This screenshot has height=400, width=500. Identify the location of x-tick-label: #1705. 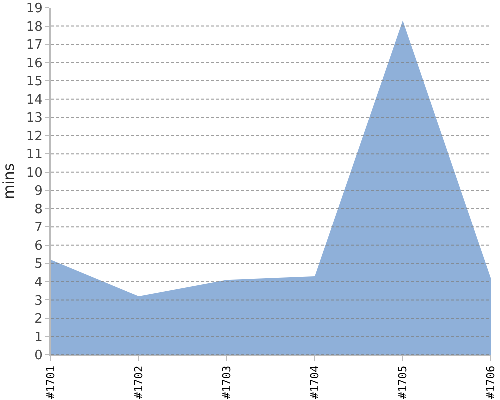
(403, 383).